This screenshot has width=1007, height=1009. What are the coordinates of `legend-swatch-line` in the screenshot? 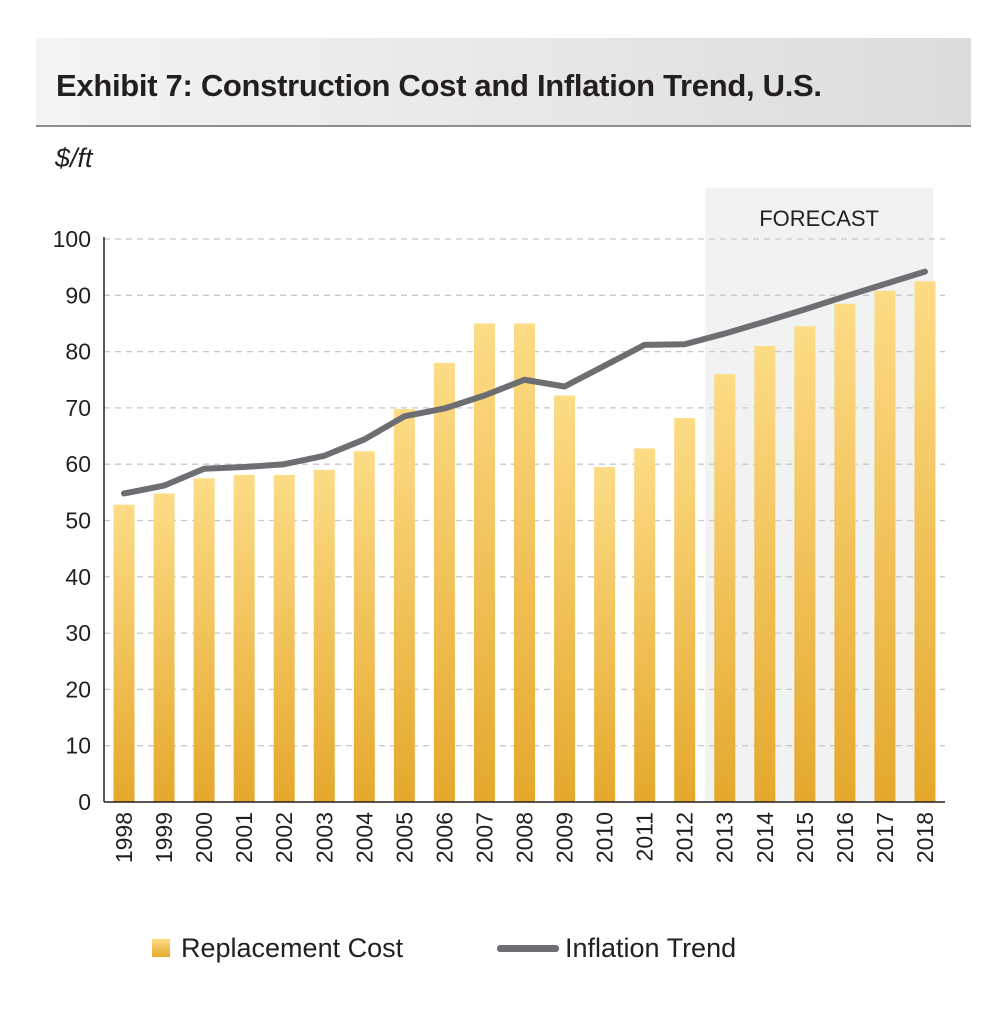 It's located at (528, 948).